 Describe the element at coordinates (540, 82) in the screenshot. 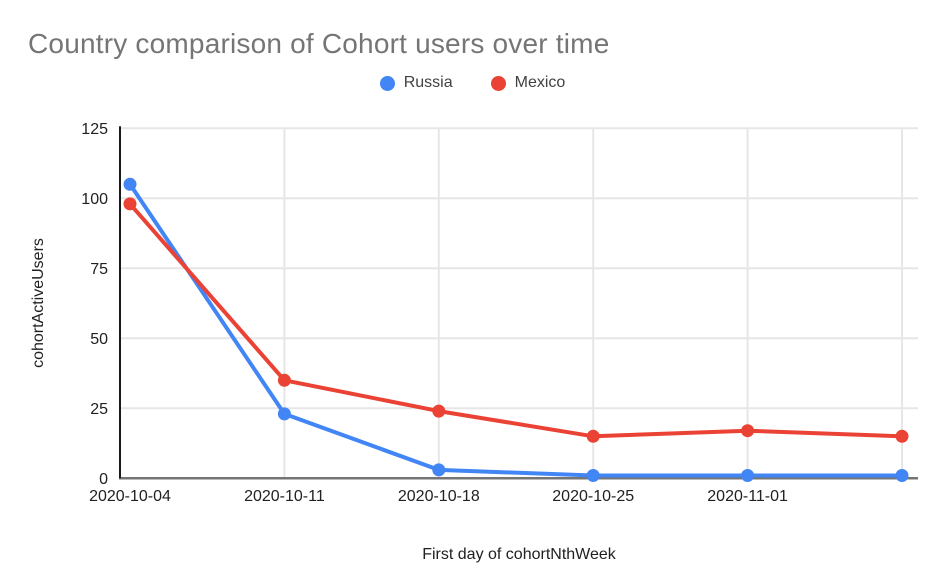

I see `legend-label-mexico: Mexico` at that location.